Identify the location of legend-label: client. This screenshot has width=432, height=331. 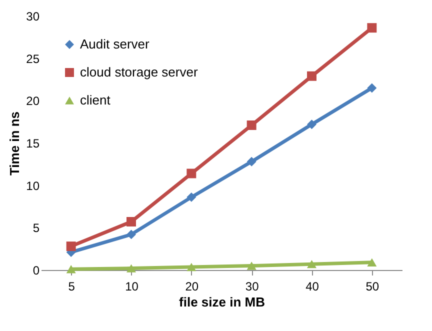
(95, 100).